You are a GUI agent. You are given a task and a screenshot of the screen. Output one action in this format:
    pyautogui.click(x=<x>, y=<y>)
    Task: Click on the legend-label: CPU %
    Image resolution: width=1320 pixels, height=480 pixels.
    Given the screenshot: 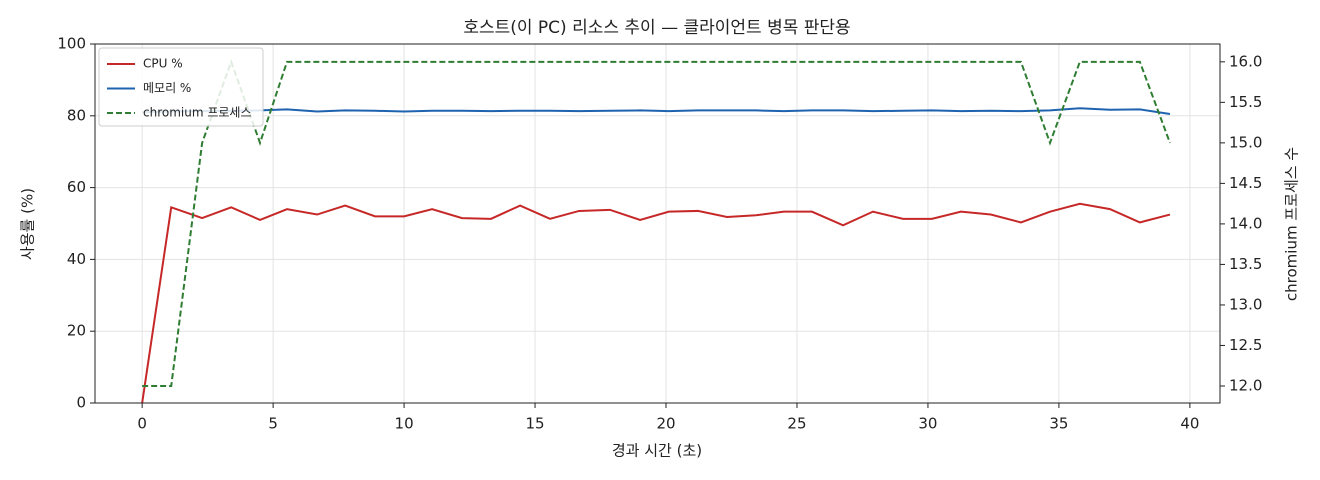 What is the action you would take?
    pyautogui.click(x=163, y=64)
    